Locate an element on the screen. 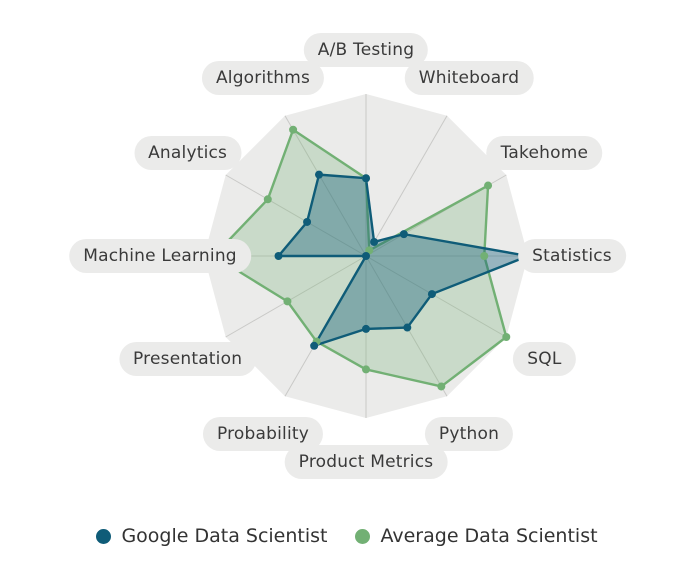  axis-label: Takehome is located at coordinates (544, 153).